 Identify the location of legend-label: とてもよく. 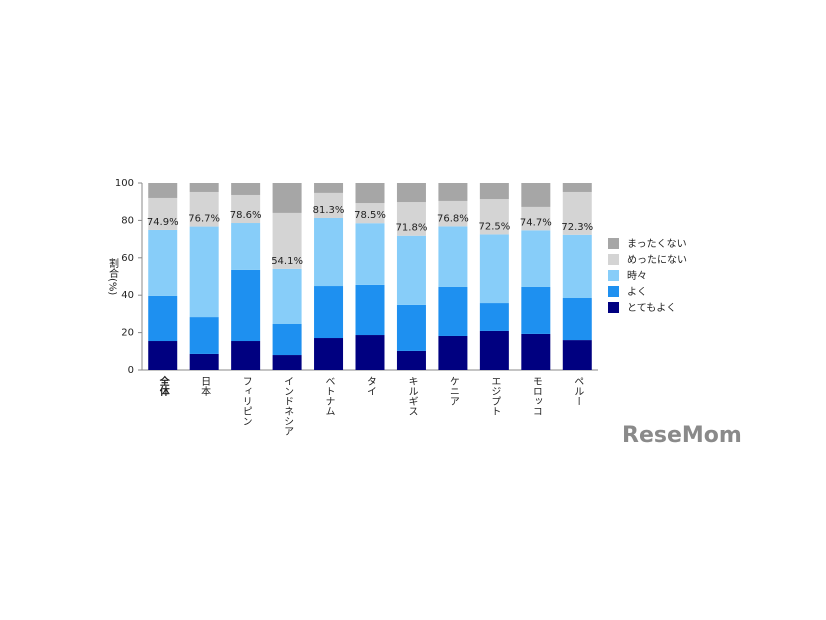
(651, 308).